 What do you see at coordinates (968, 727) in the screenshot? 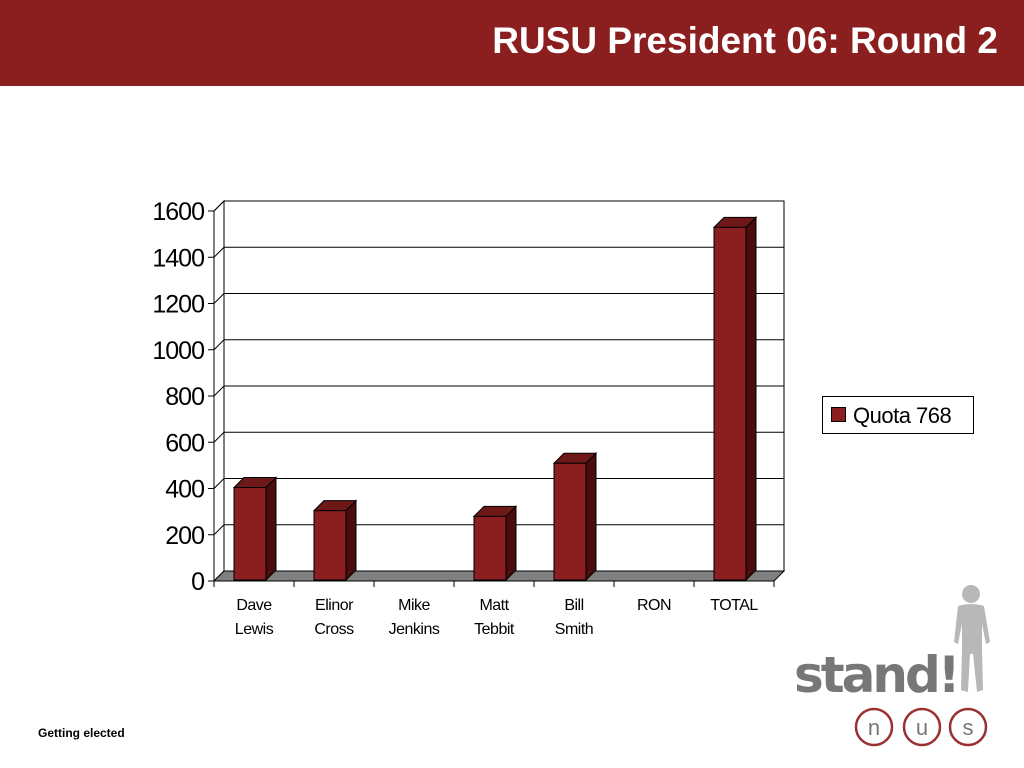
I see `logo-letter-s: s` at bounding box center [968, 727].